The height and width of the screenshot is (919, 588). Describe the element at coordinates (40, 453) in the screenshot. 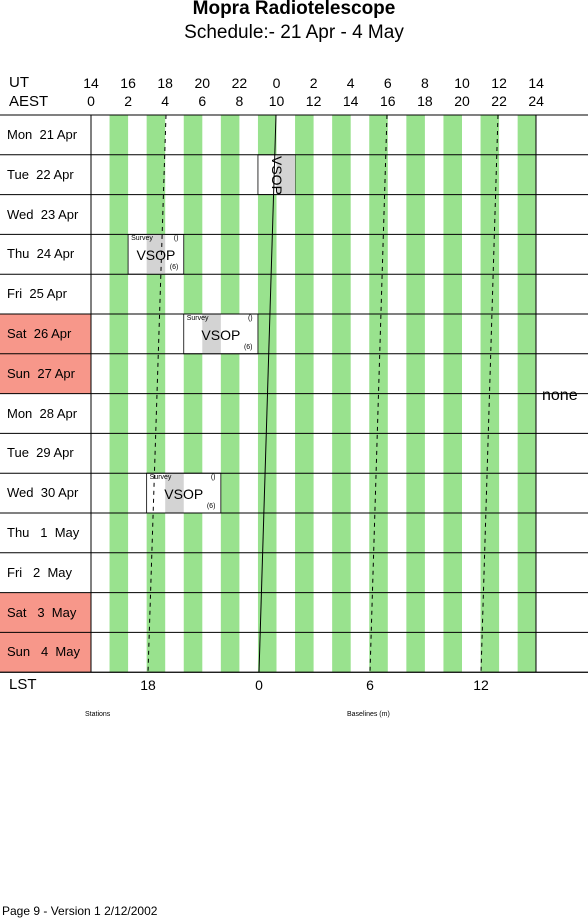

I see `day-label: Tue 29 Apr` at that location.